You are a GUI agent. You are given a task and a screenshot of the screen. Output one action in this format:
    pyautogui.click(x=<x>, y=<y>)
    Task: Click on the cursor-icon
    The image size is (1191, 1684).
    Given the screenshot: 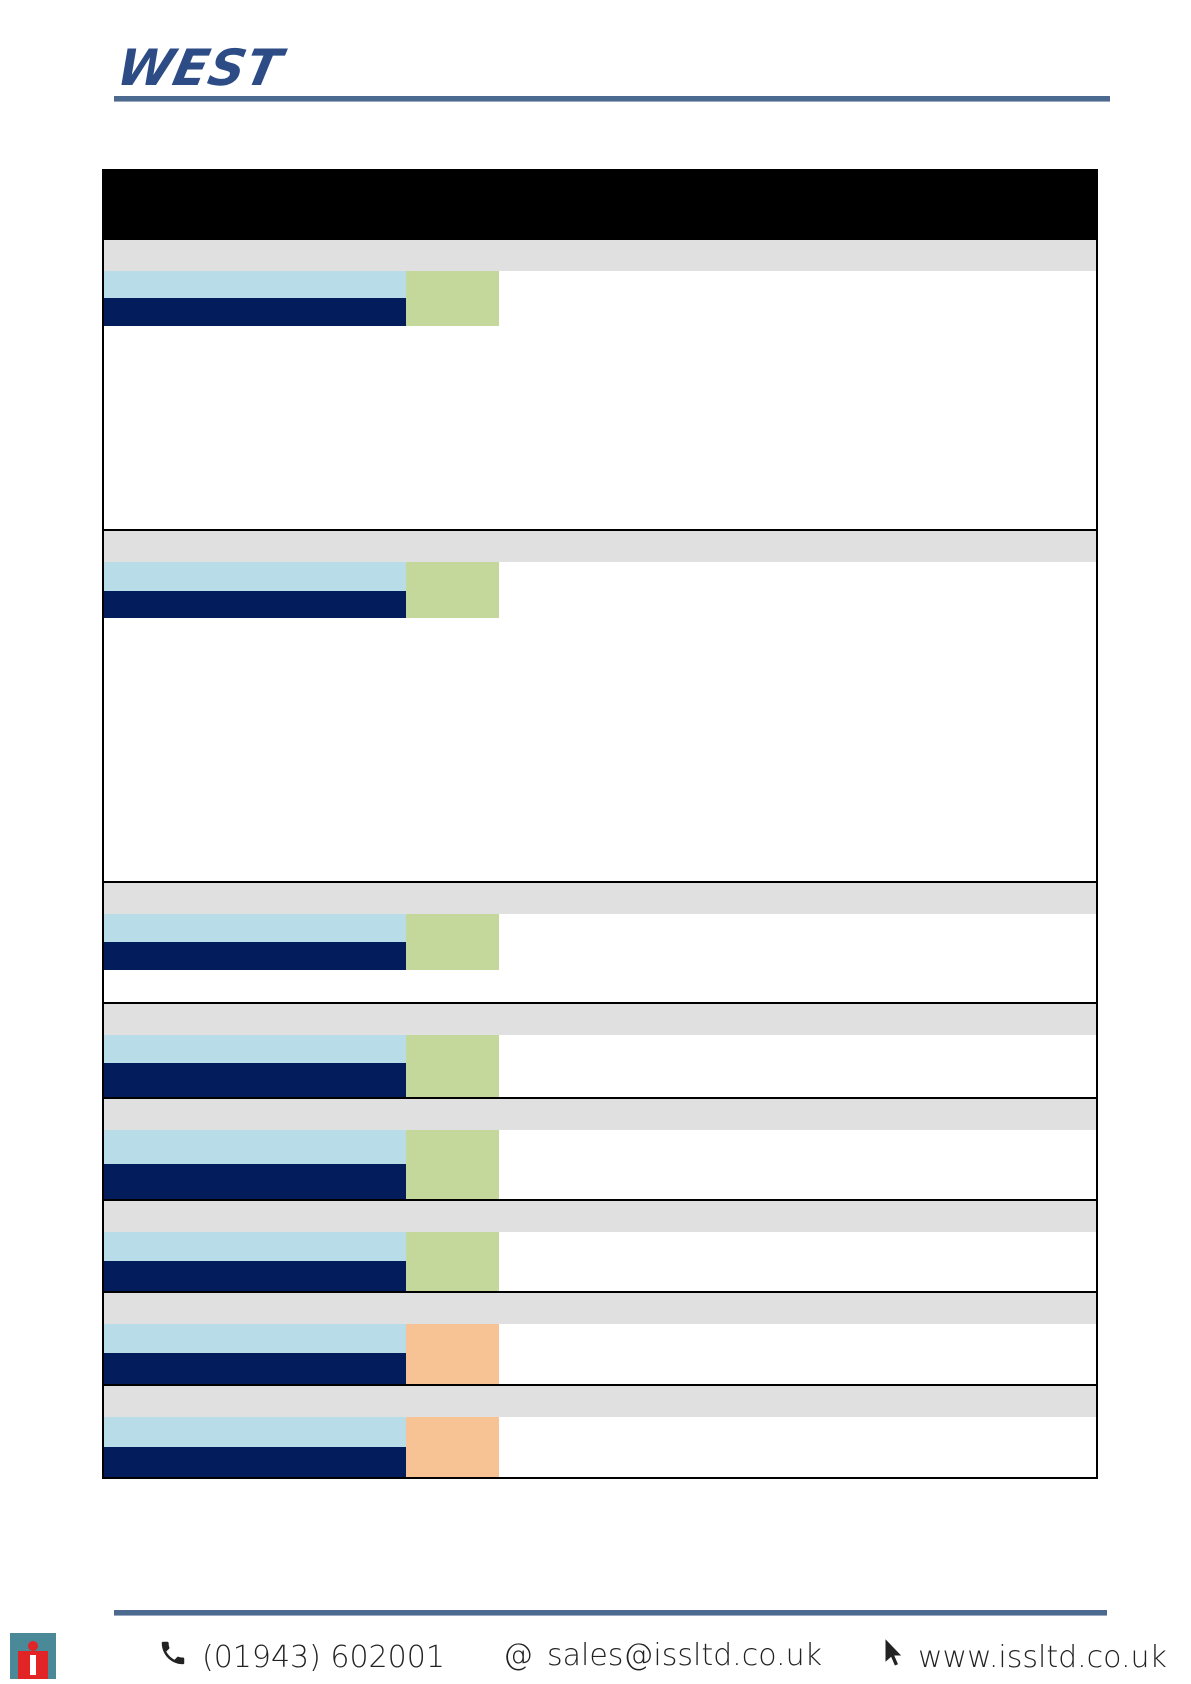 What is the action you would take?
    pyautogui.click(x=893, y=1657)
    